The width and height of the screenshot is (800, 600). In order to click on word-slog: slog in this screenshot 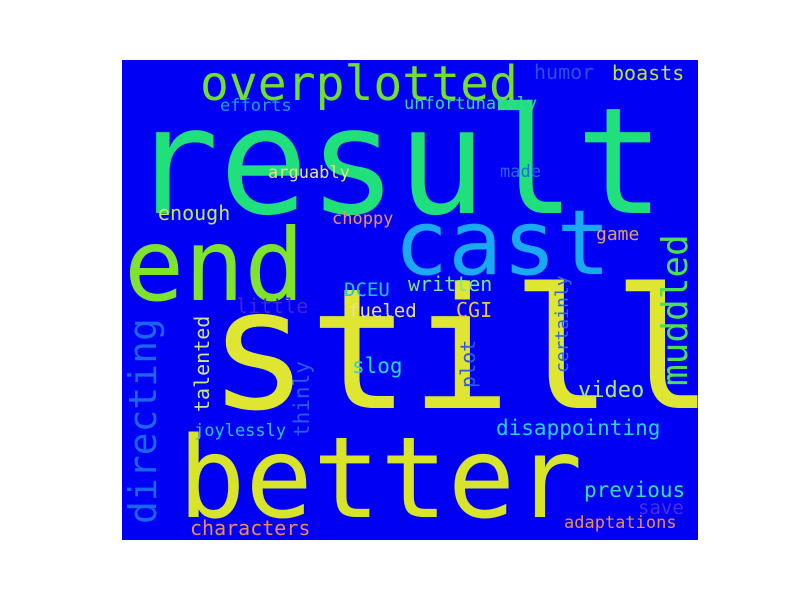, I will do `click(377, 366)`.